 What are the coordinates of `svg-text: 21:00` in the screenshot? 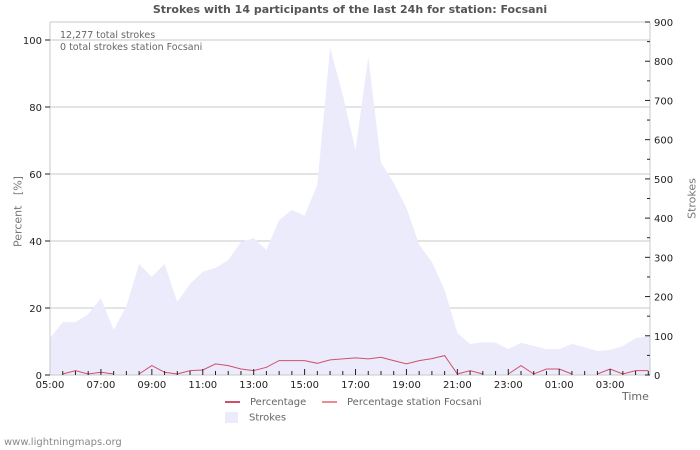 It's located at (457, 385).